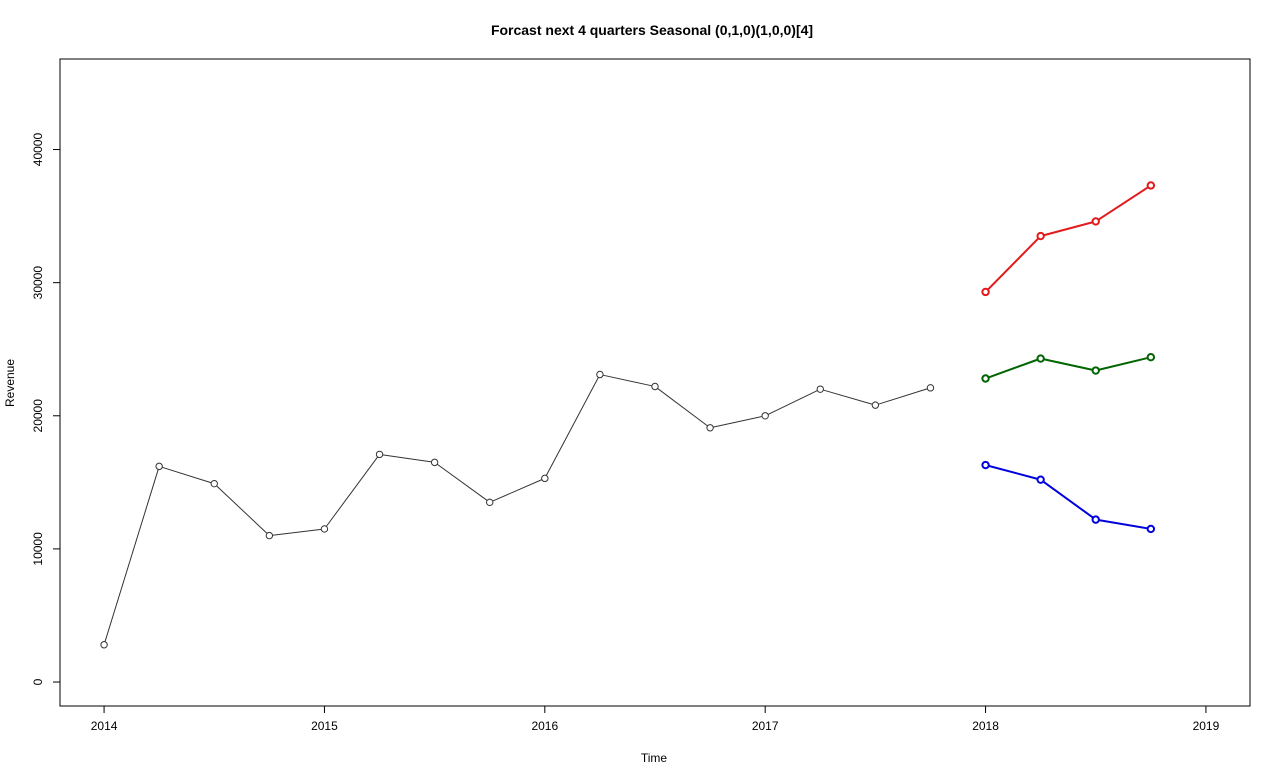 The height and width of the screenshot is (780, 1280). I want to click on y-tick-label: 20000, so click(38, 416).